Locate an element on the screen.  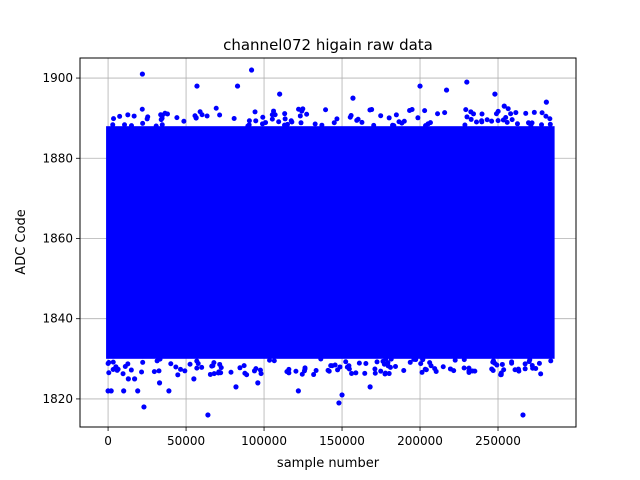
y-axis-ticks: 1820 1840 1860 1880 1900 is located at coordinates (61, 238).